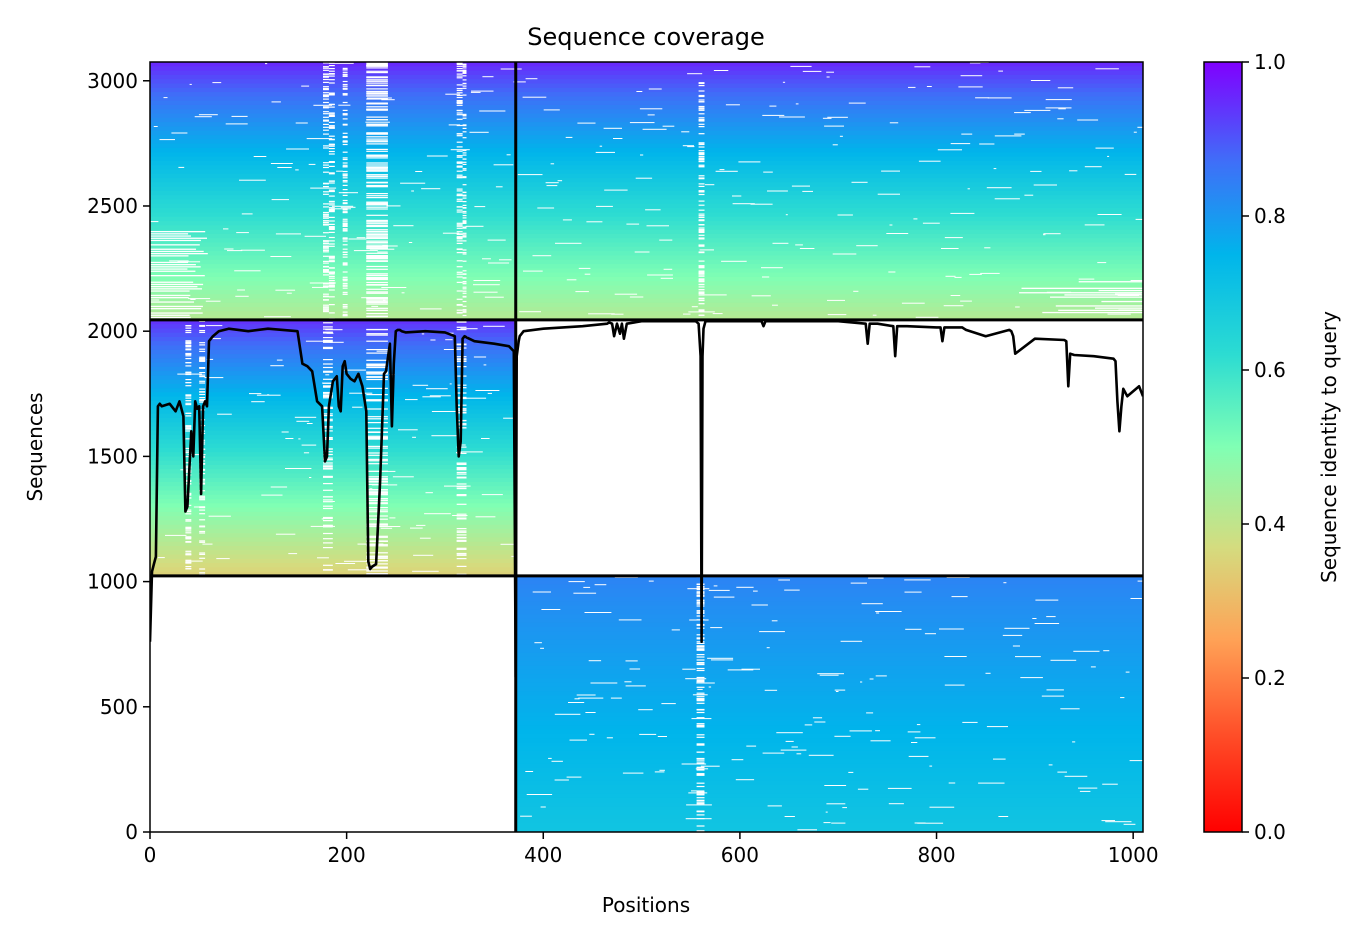 The width and height of the screenshot is (1364, 939). I want to click on y-tick-label: 2500, so click(112, 206).